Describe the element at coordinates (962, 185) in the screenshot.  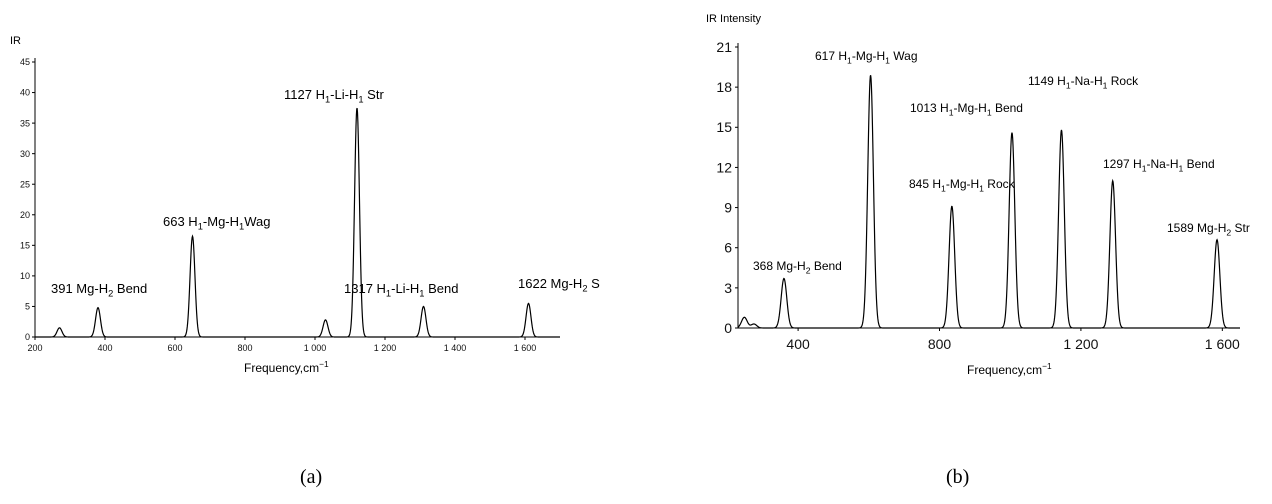
I see `peak-annotation: 845 H1-Mg-H1 Rock` at that location.